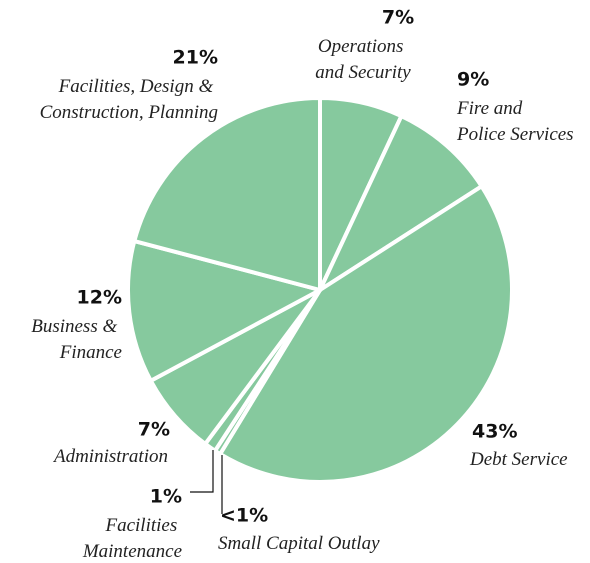 The width and height of the screenshot is (590, 563). I want to click on value-label: 12%, so click(99, 298).